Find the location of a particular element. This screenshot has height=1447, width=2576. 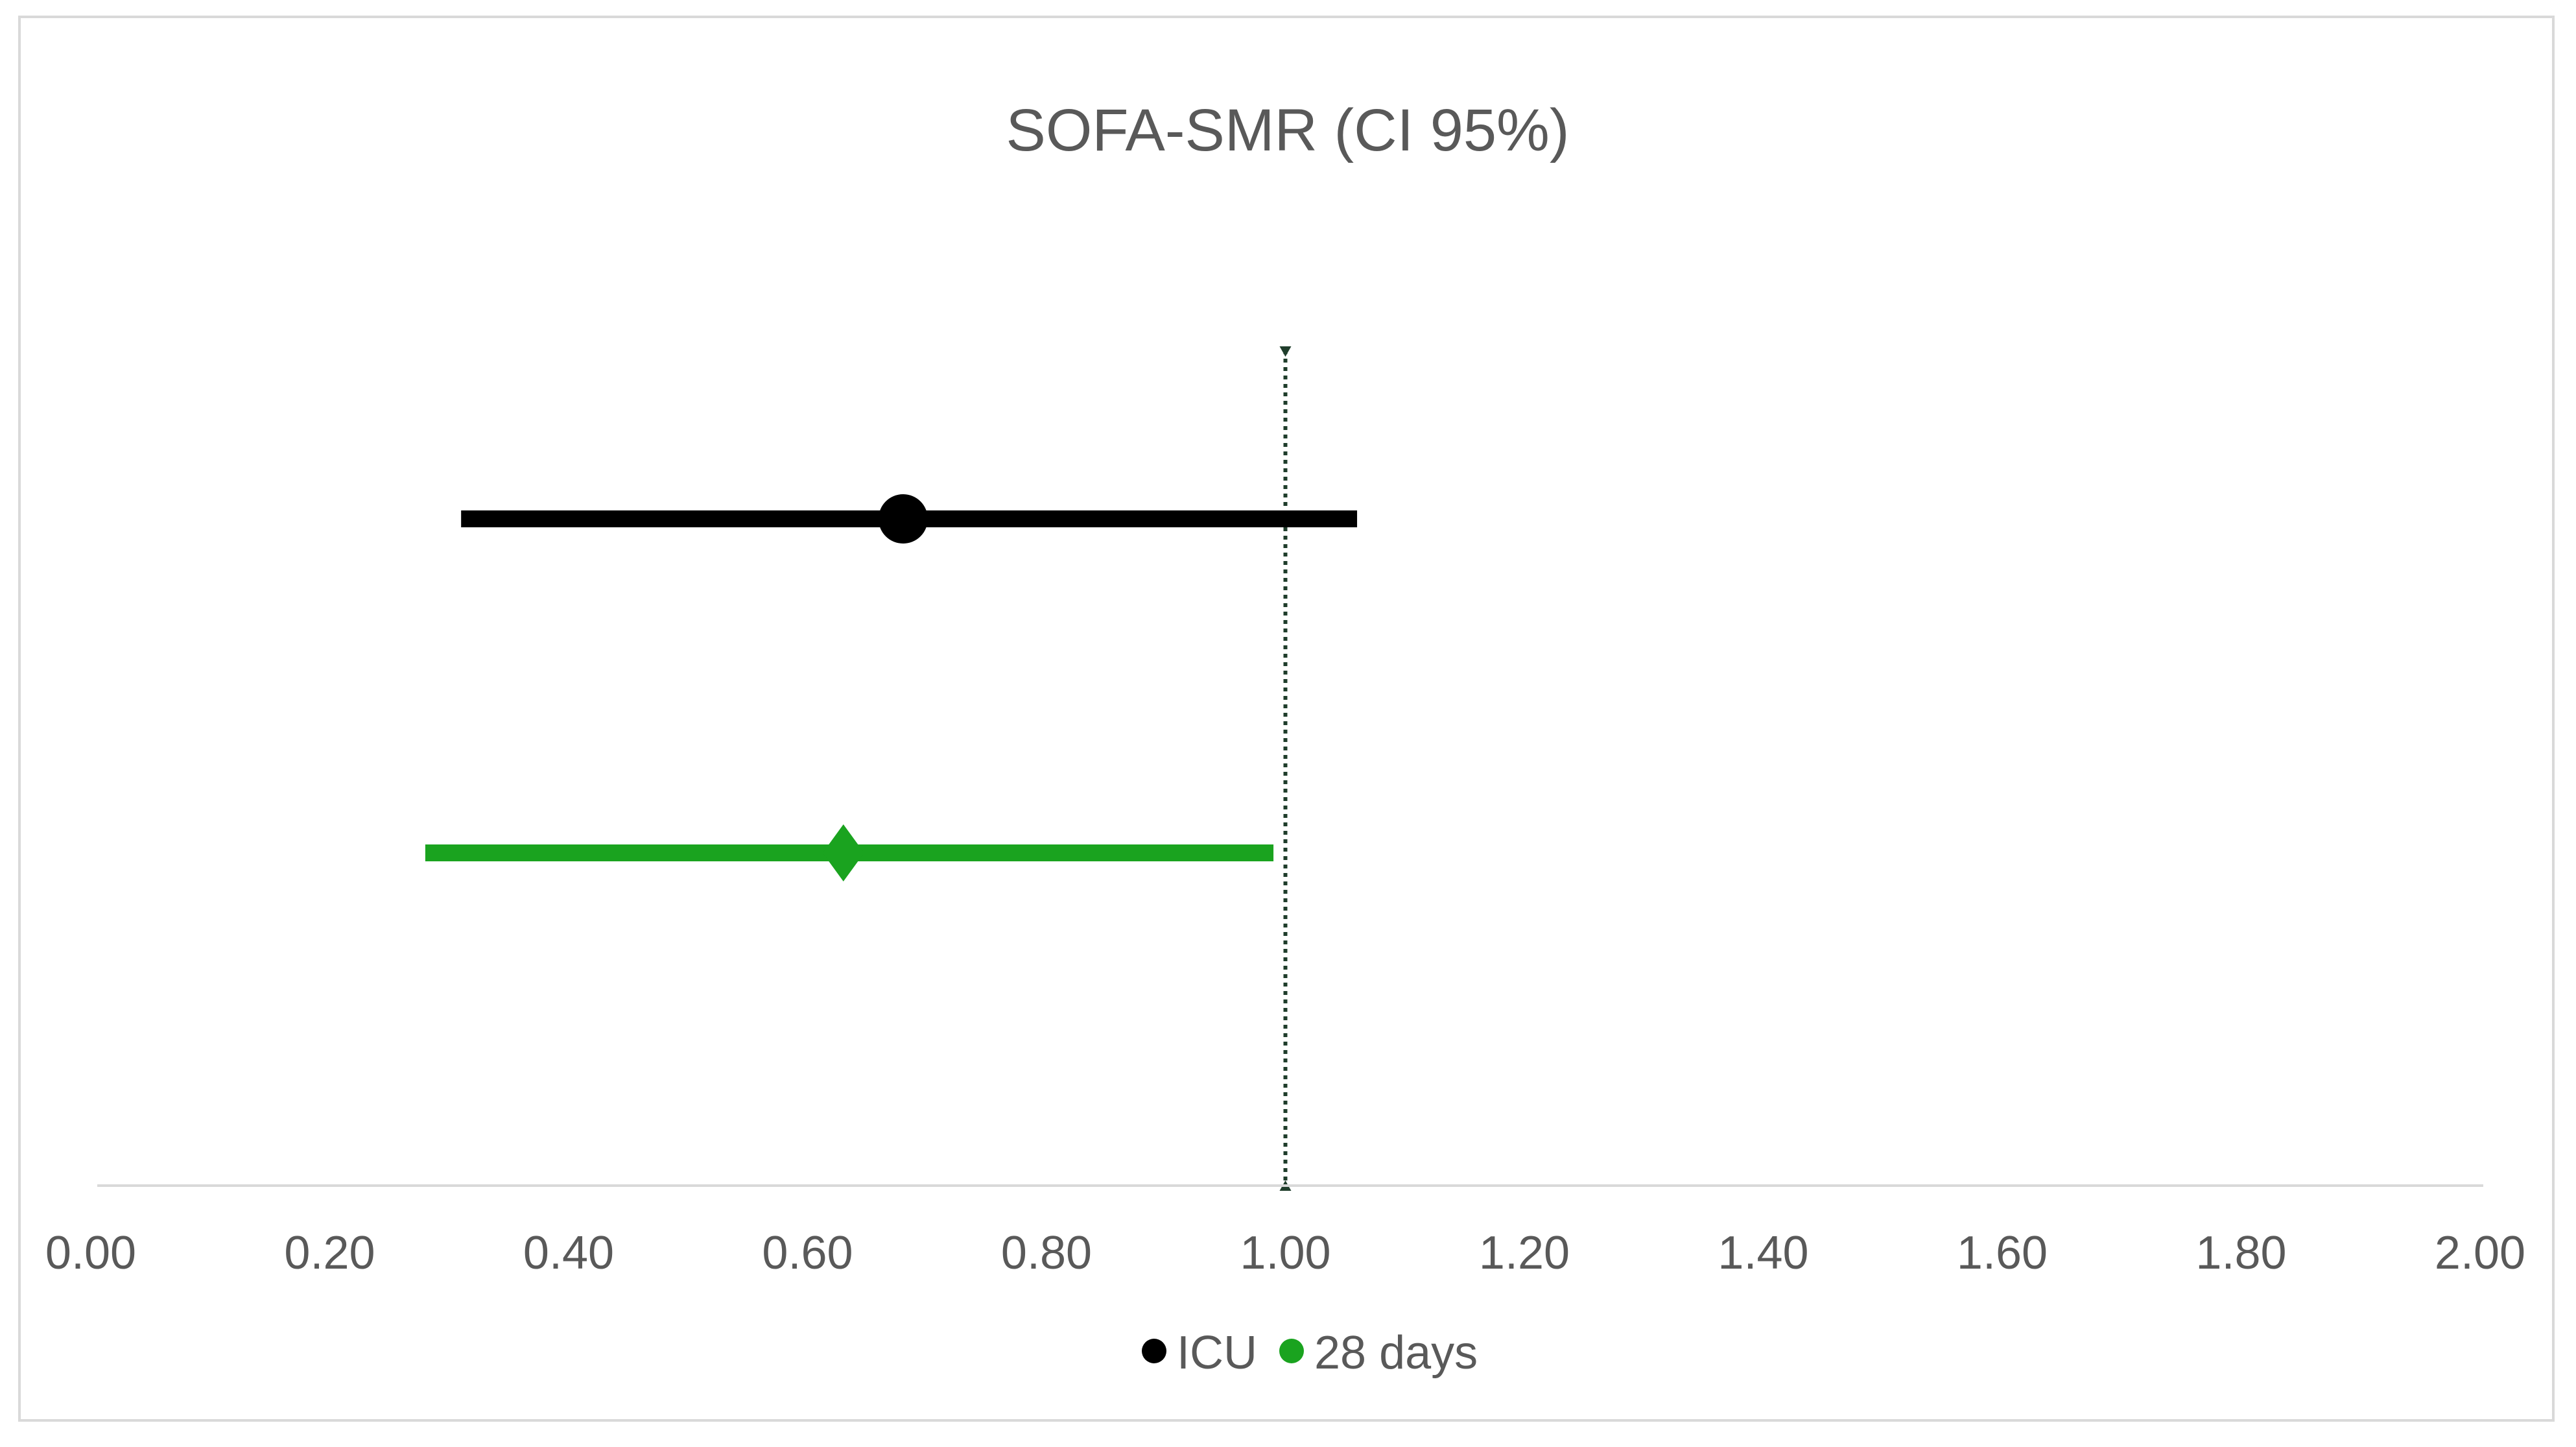

x-tick-label: 0.40 is located at coordinates (568, 1253).